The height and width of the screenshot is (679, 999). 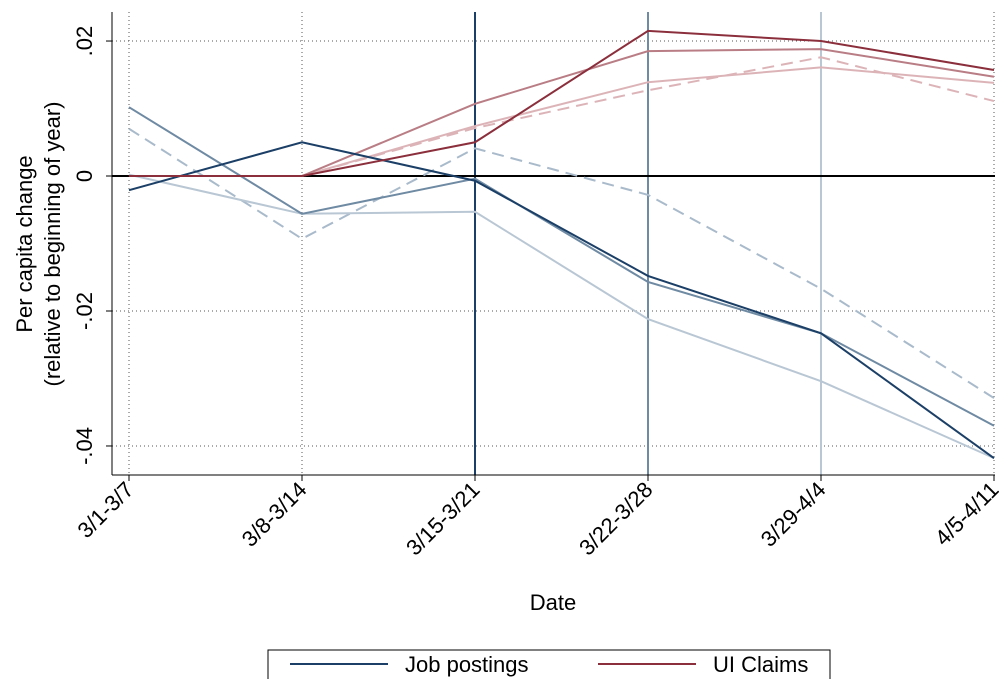 I want to click on y-tick-label: -.02, so click(x=84, y=311).